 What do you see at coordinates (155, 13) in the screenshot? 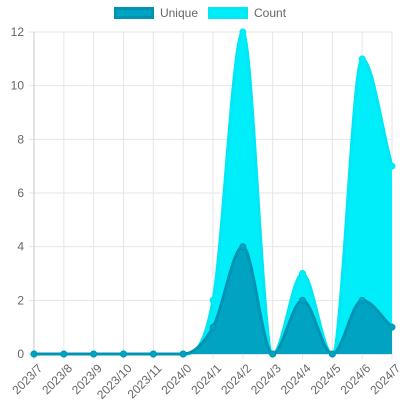
I see `legend-item-unique: Unique` at bounding box center [155, 13].